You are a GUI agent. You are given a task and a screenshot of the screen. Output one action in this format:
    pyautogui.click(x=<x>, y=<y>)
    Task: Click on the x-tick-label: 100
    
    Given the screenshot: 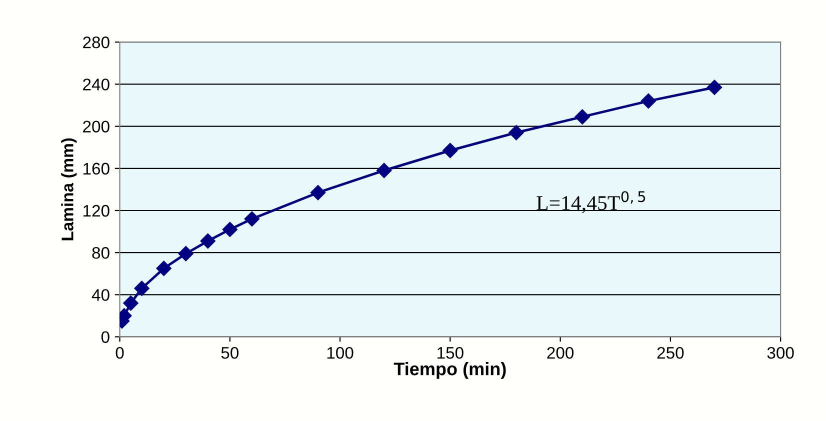 What is the action you would take?
    pyautogui.click(x=340, y=352)
    